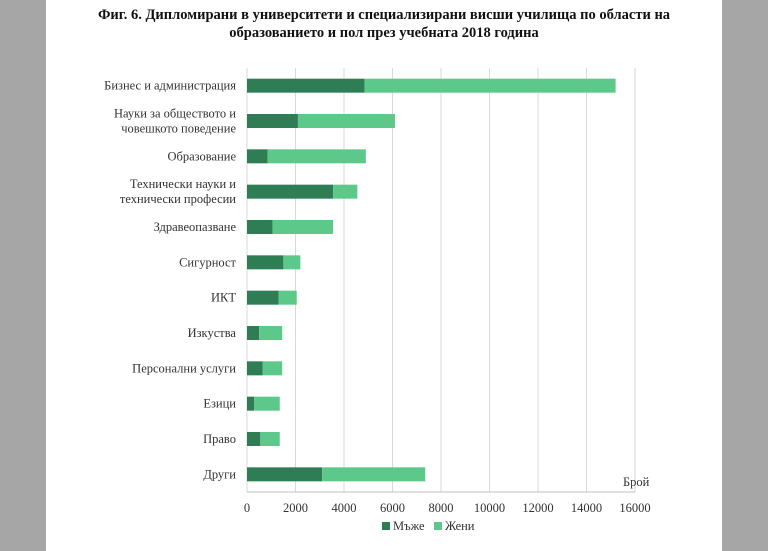 This screenshot has height=551, width=768. Describe the element at coordinates (392, 508) in the screenshot. I see `x-tick-label: 6000` at that location.